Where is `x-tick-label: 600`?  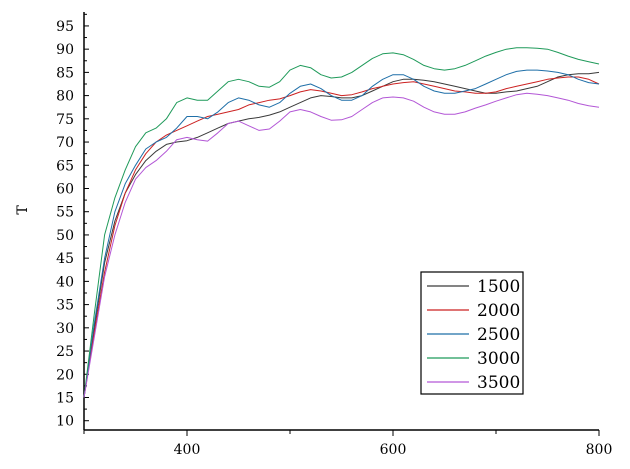
x-tick-label: 600 is located at coordinates (393, 450).